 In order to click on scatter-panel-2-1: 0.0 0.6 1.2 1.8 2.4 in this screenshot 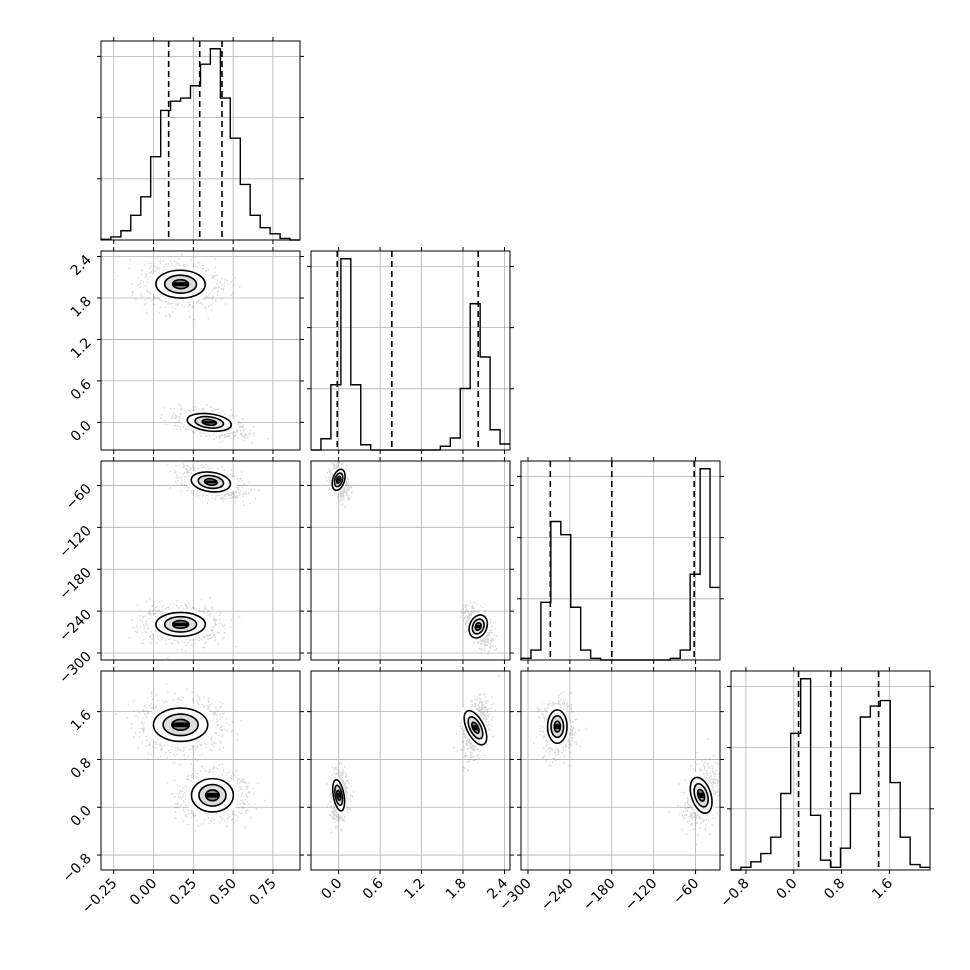, I will do `click(186, 350)`.